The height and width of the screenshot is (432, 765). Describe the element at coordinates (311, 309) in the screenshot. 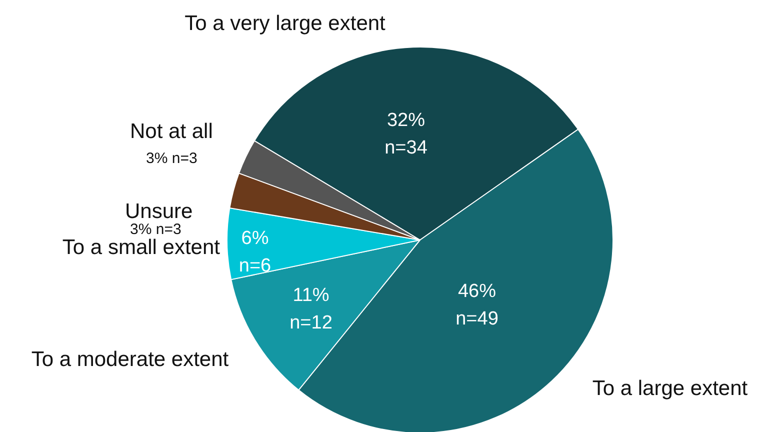

I see `data-label: 11% n=12` at that location.